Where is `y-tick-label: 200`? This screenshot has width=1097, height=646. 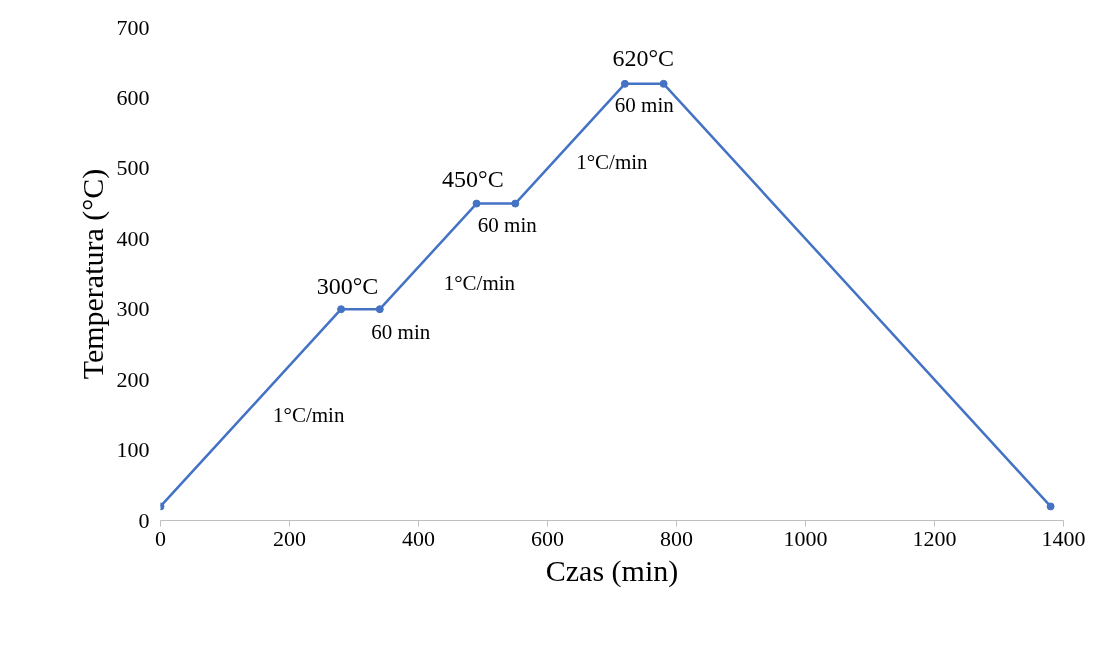
y-tick-label: 200 is located at coordinates (133, 379).